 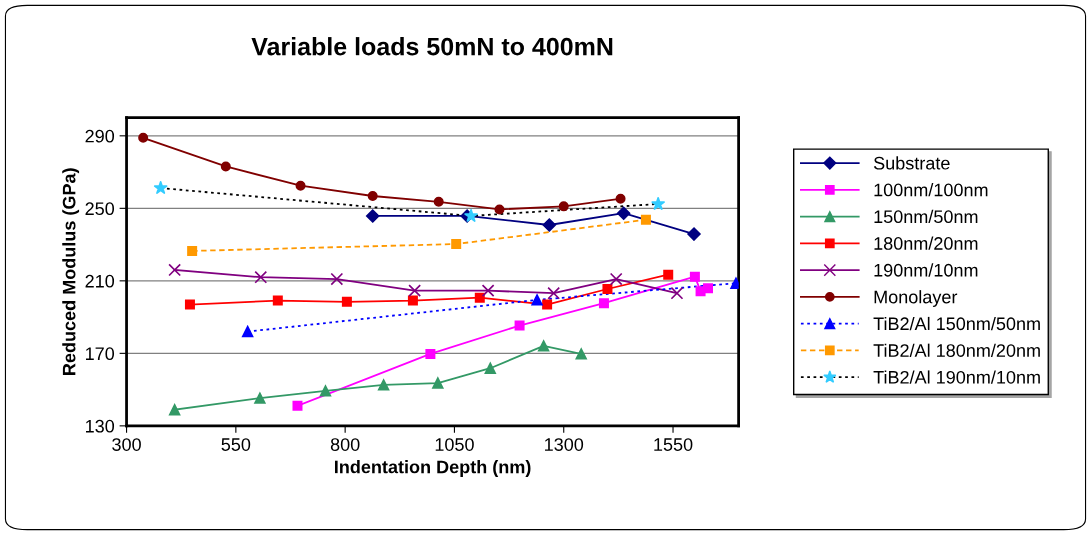 I want to click on y-tick-label: 130, so click(x=100, y=426).